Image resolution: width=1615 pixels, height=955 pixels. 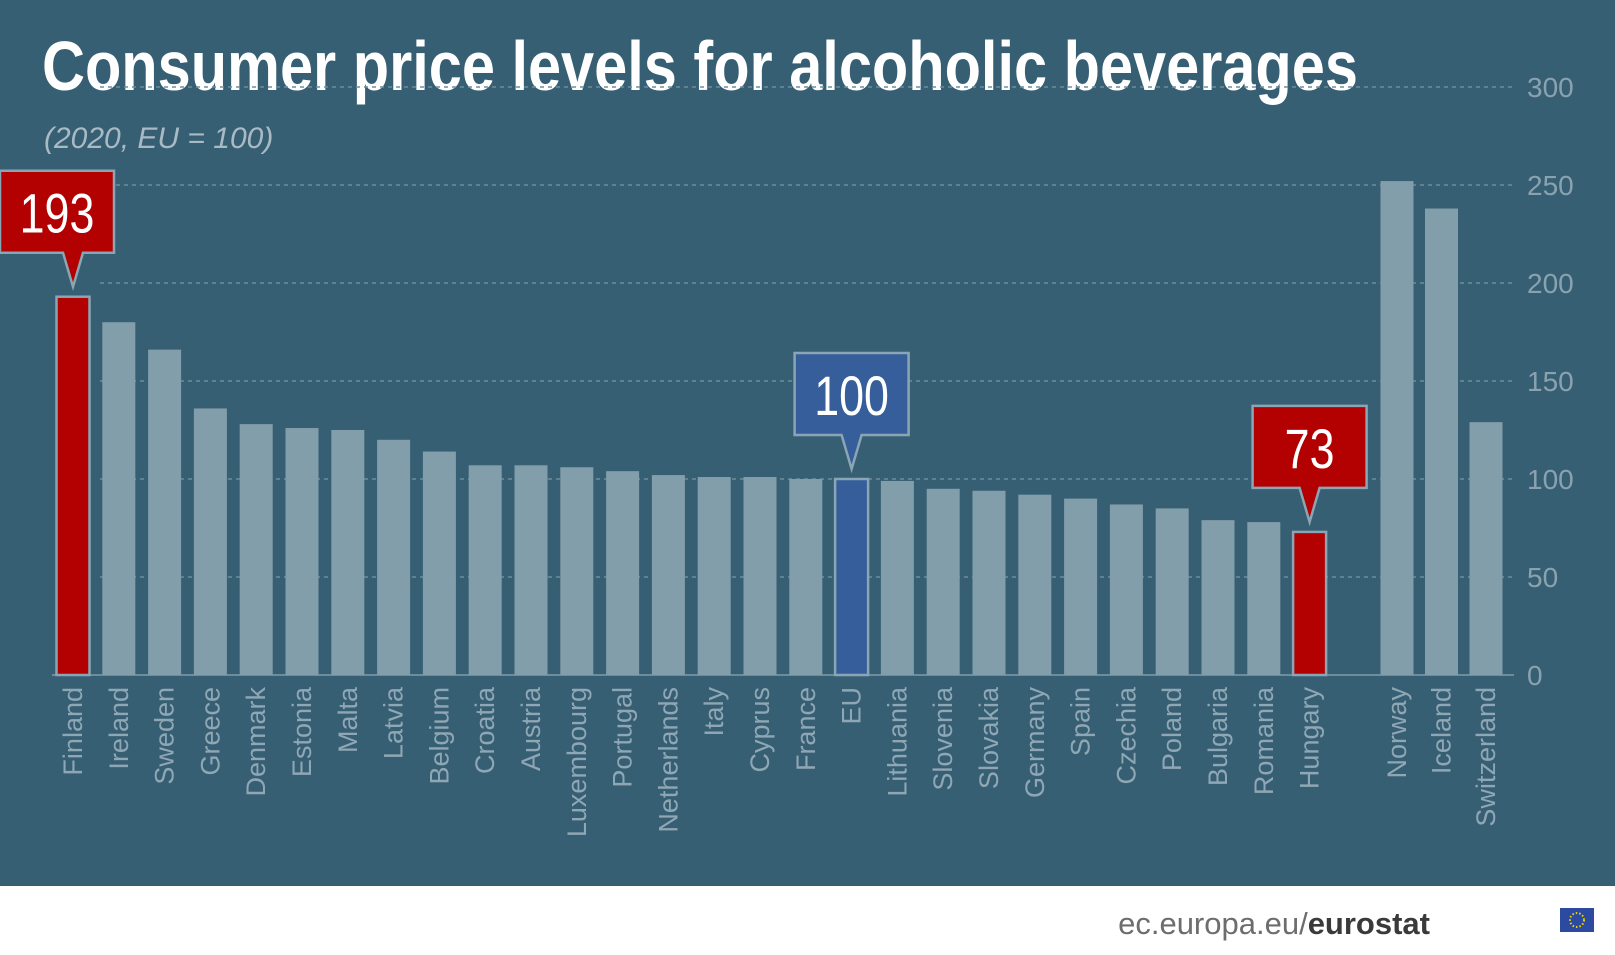 I want to click on bar-hungary, so click(x=1309, y=603).